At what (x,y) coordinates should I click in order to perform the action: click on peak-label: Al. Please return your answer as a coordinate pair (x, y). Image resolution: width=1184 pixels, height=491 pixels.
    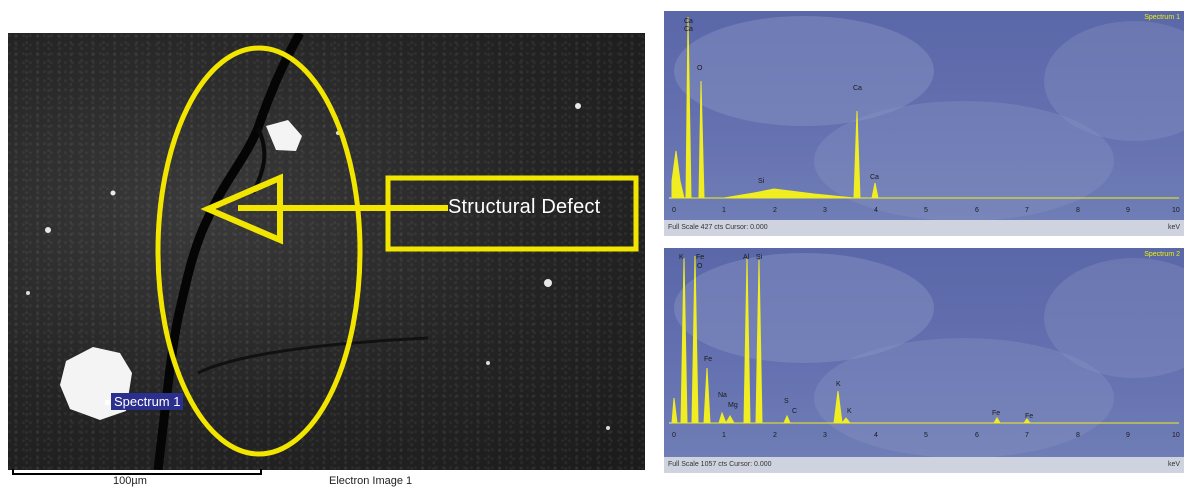
    Looking at the image, I should click on (746, 257).